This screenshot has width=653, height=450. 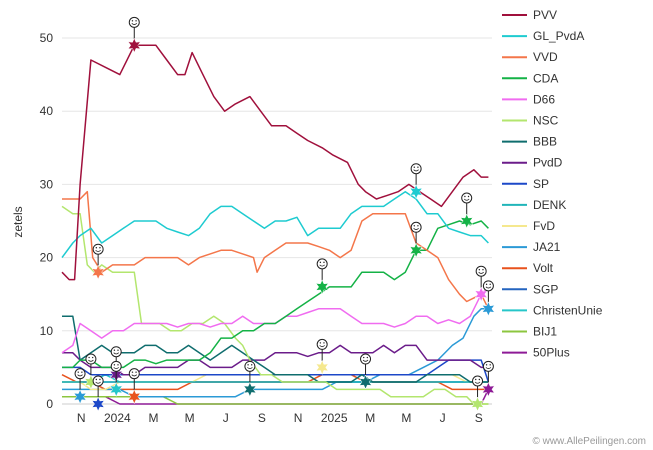 What do you see at coordinates (275, 349) in the screenshot?
I see `series-line-bbb` at bounding box center [275, 349].